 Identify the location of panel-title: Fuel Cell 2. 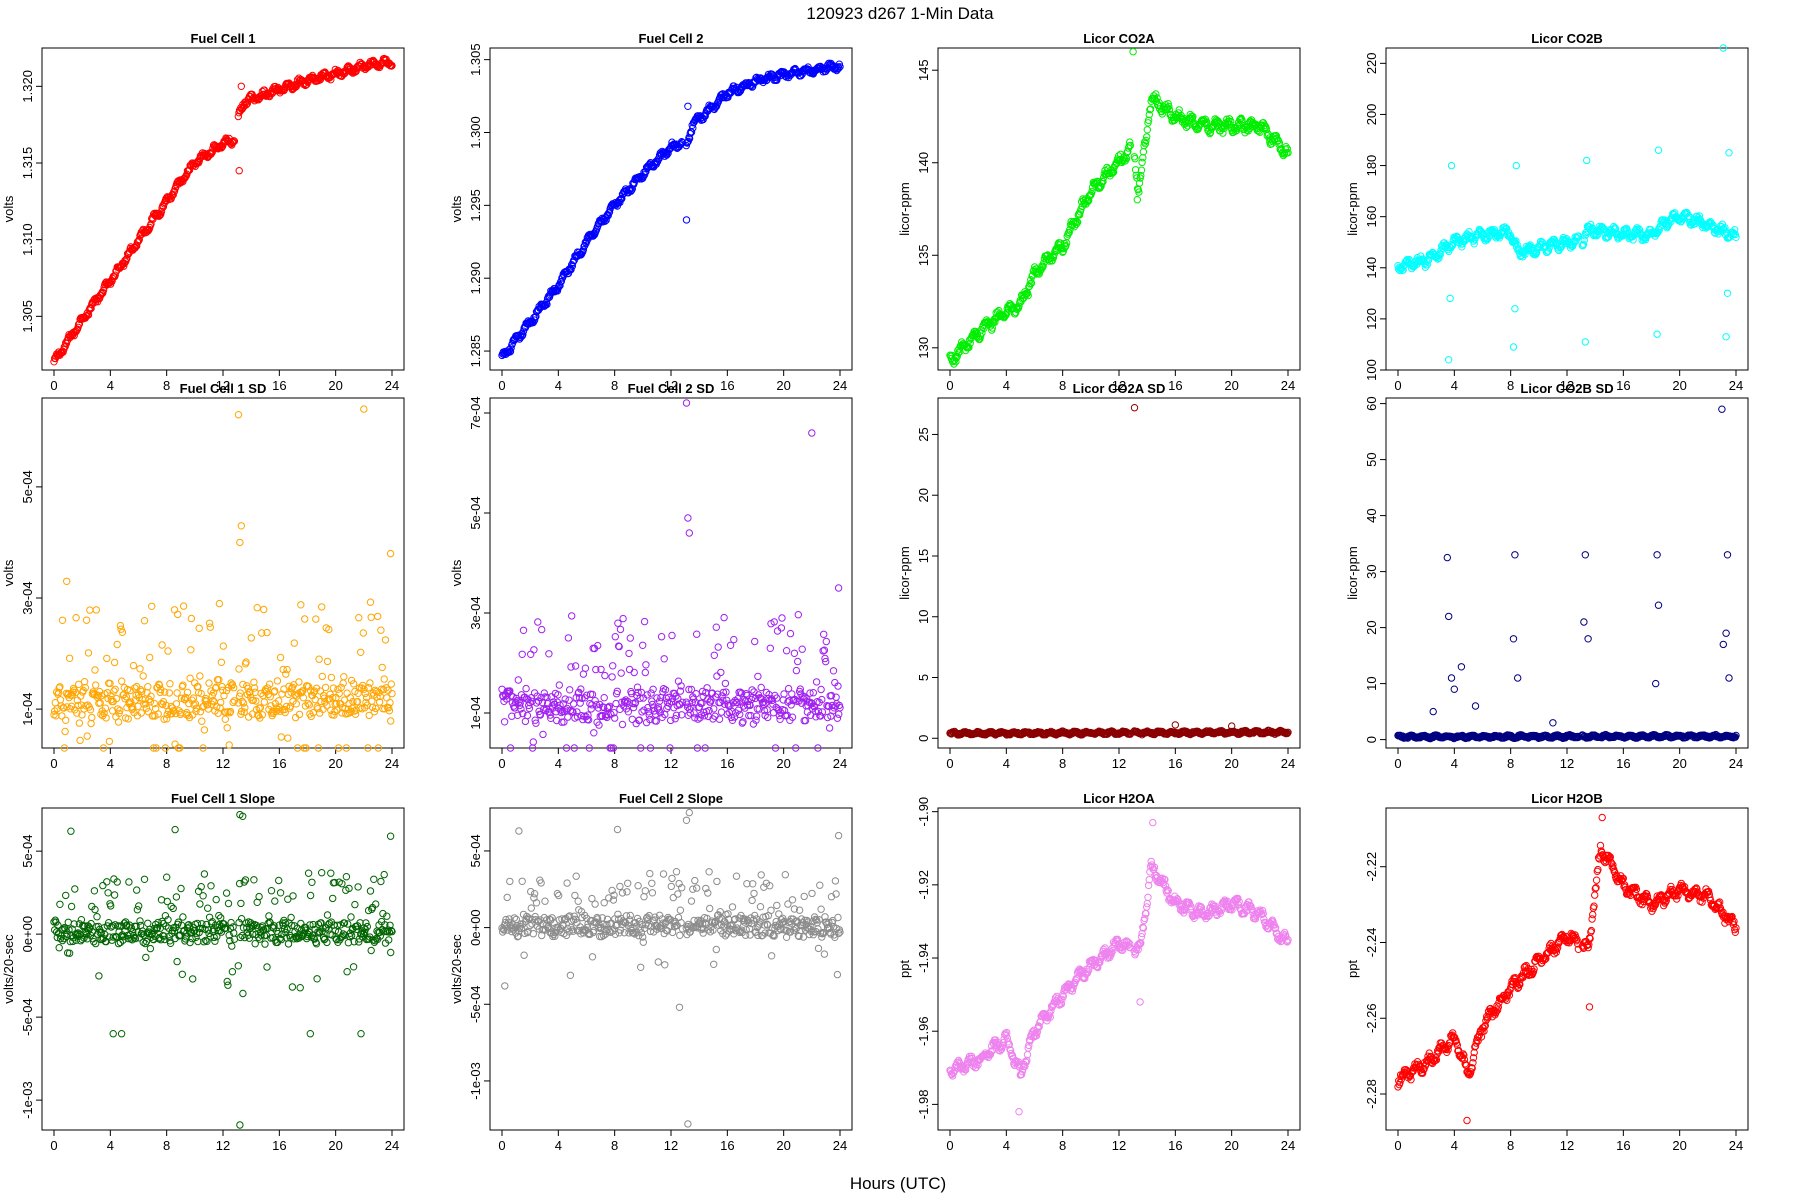
(670, 38).